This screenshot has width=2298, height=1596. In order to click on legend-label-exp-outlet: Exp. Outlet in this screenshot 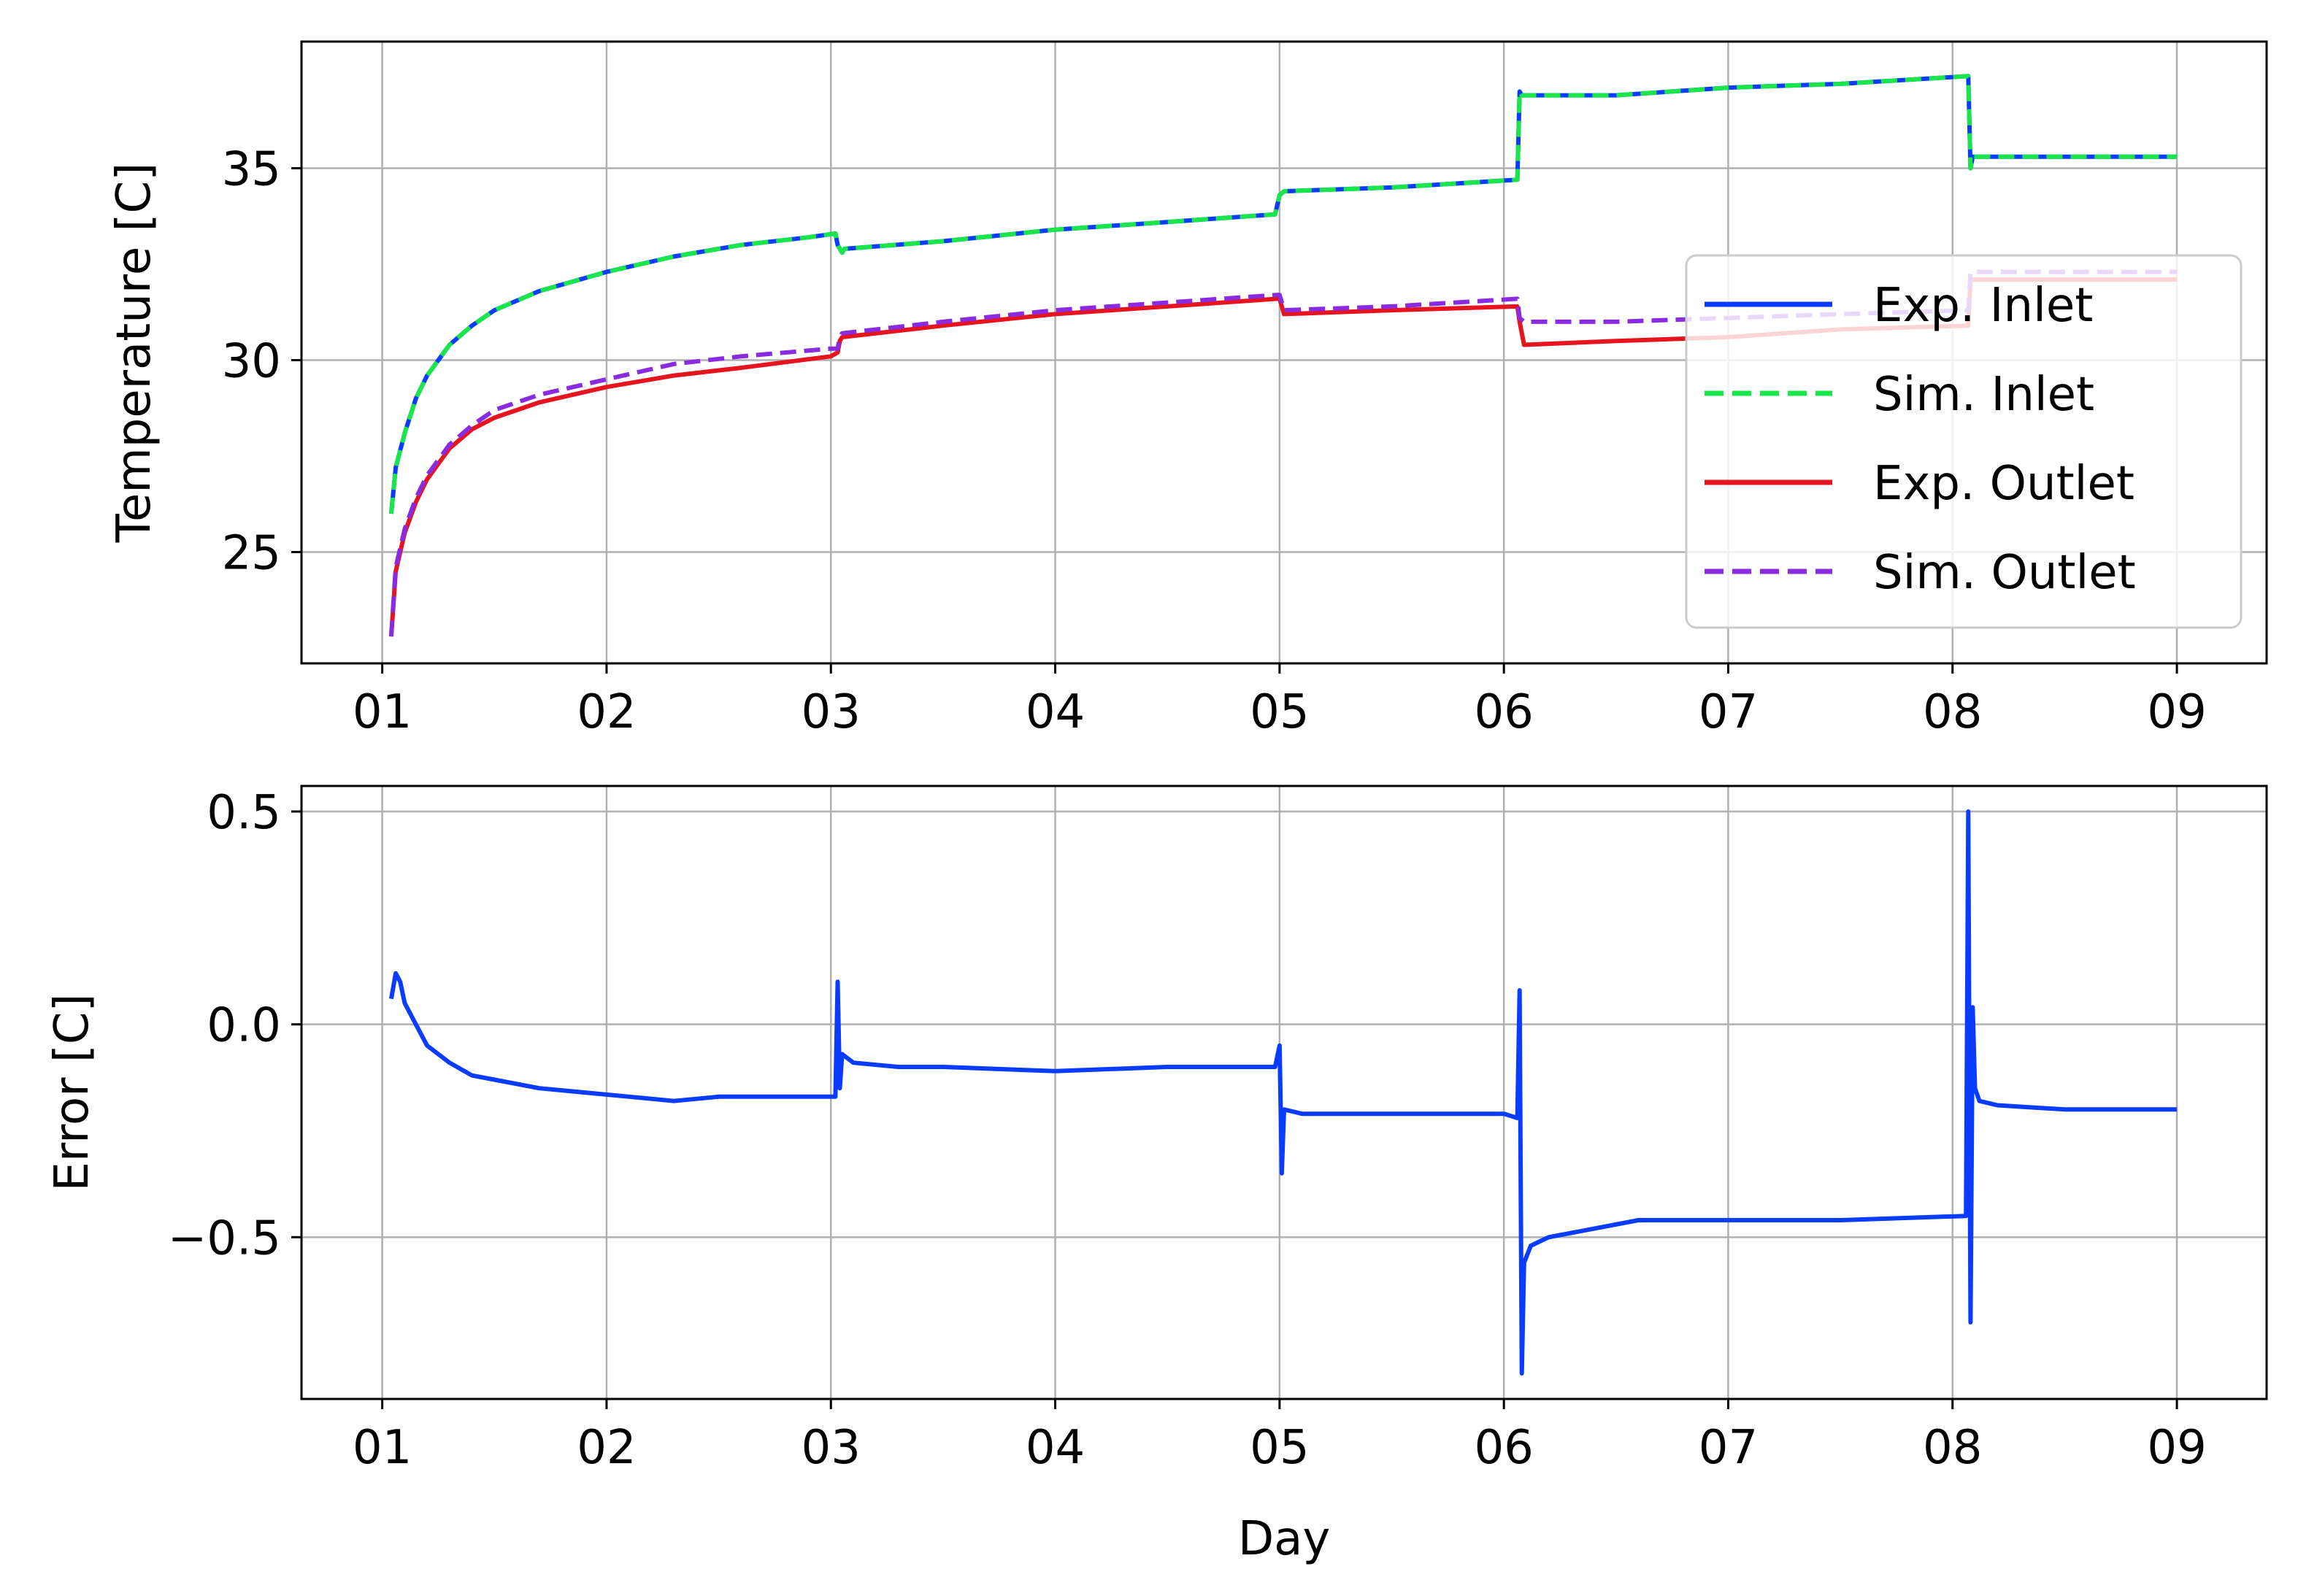, I will do `click(2003, 484)`.